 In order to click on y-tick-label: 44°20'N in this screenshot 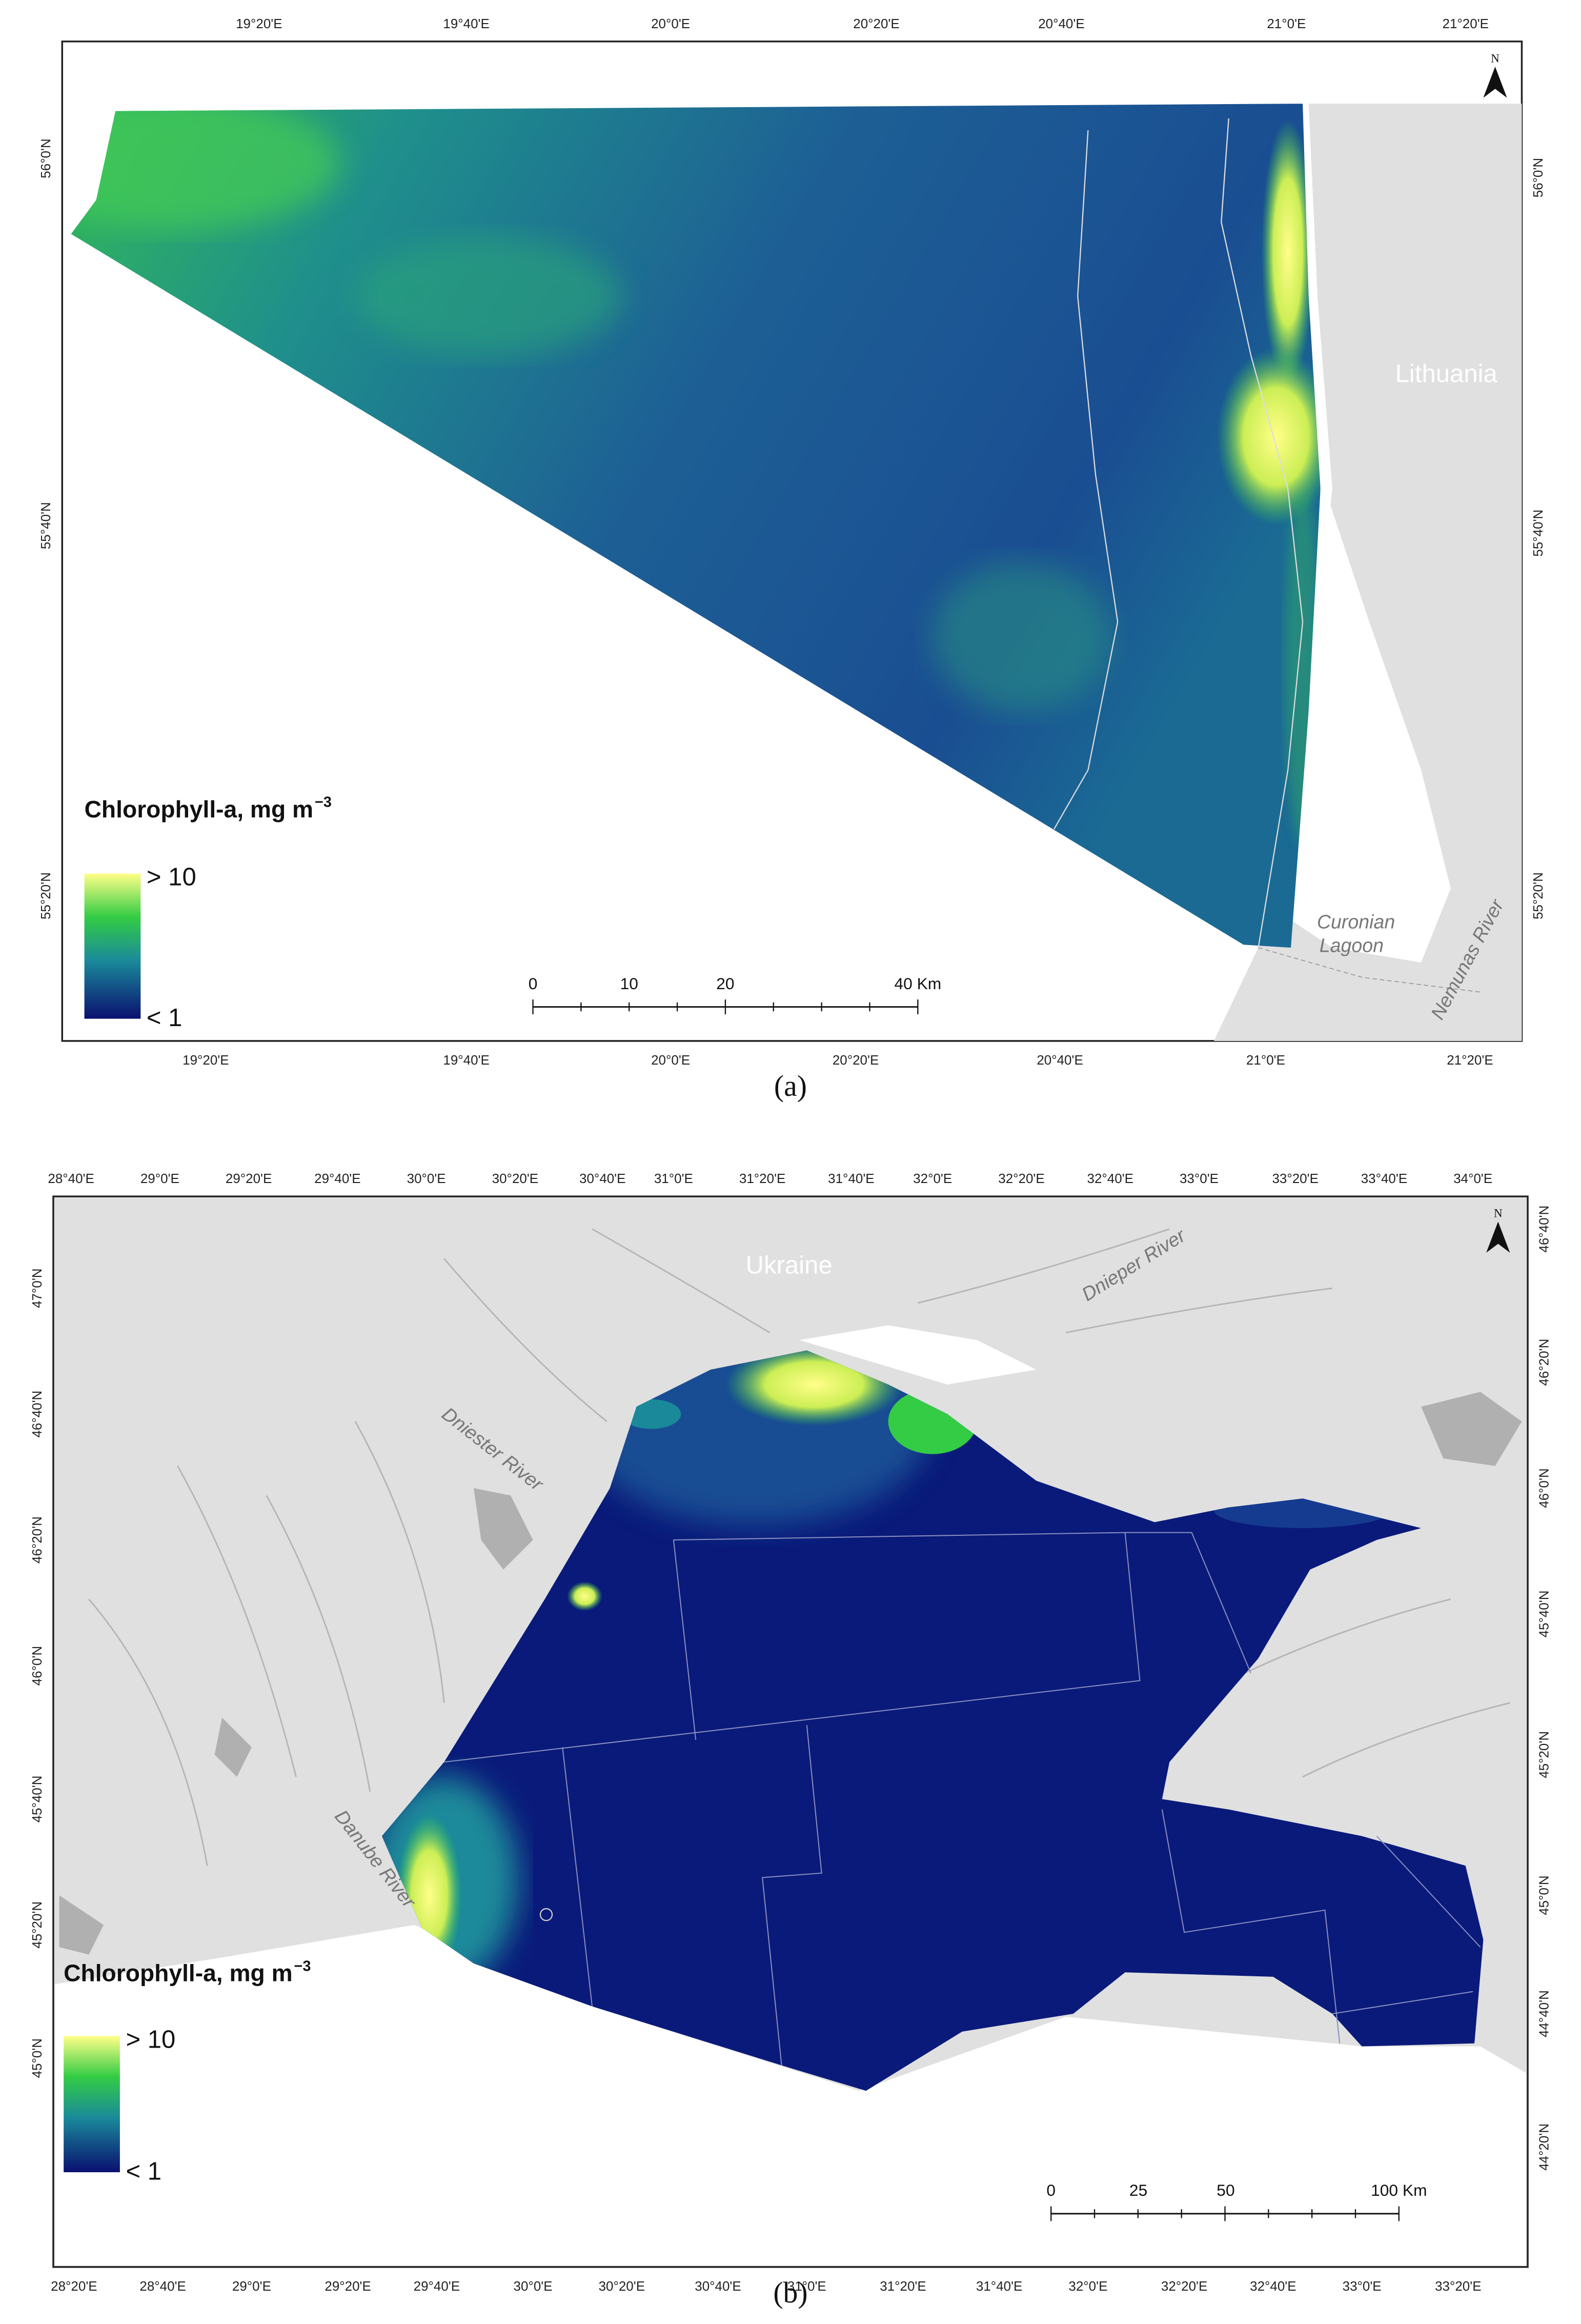, I will do `click(1543, 2147)`.